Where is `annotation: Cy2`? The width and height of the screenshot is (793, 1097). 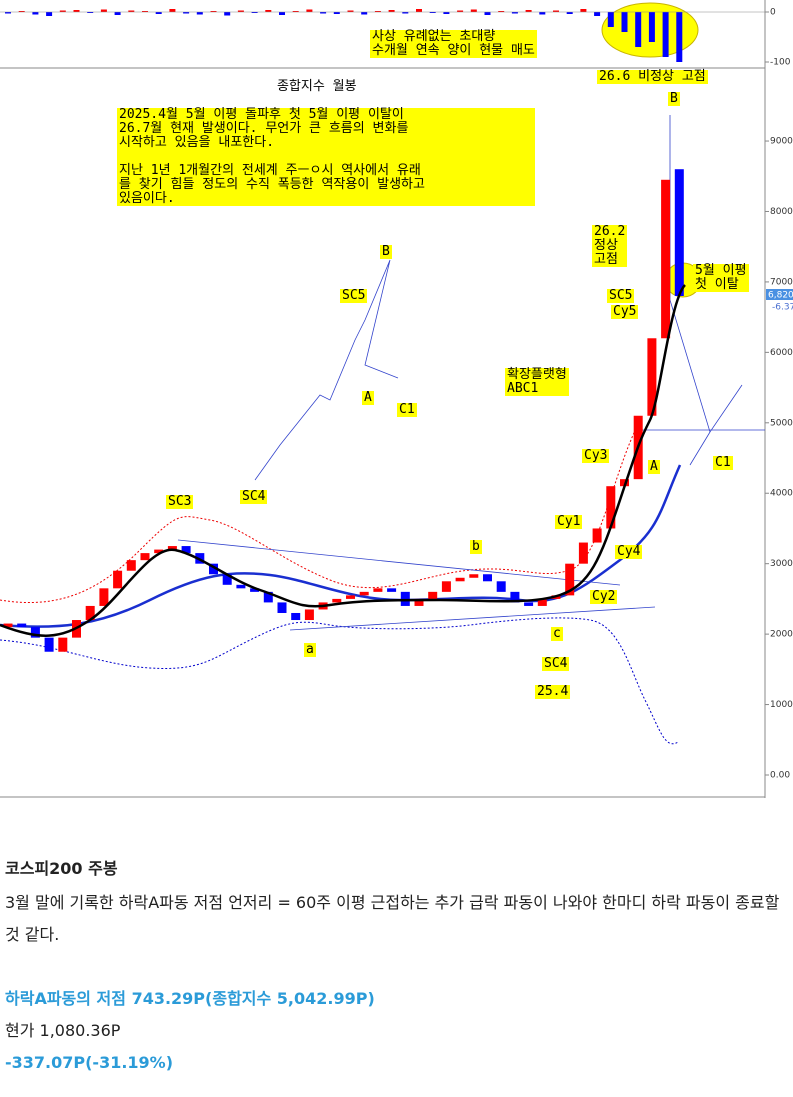
annotation: Cy2 is located at coordinates (604, 596).